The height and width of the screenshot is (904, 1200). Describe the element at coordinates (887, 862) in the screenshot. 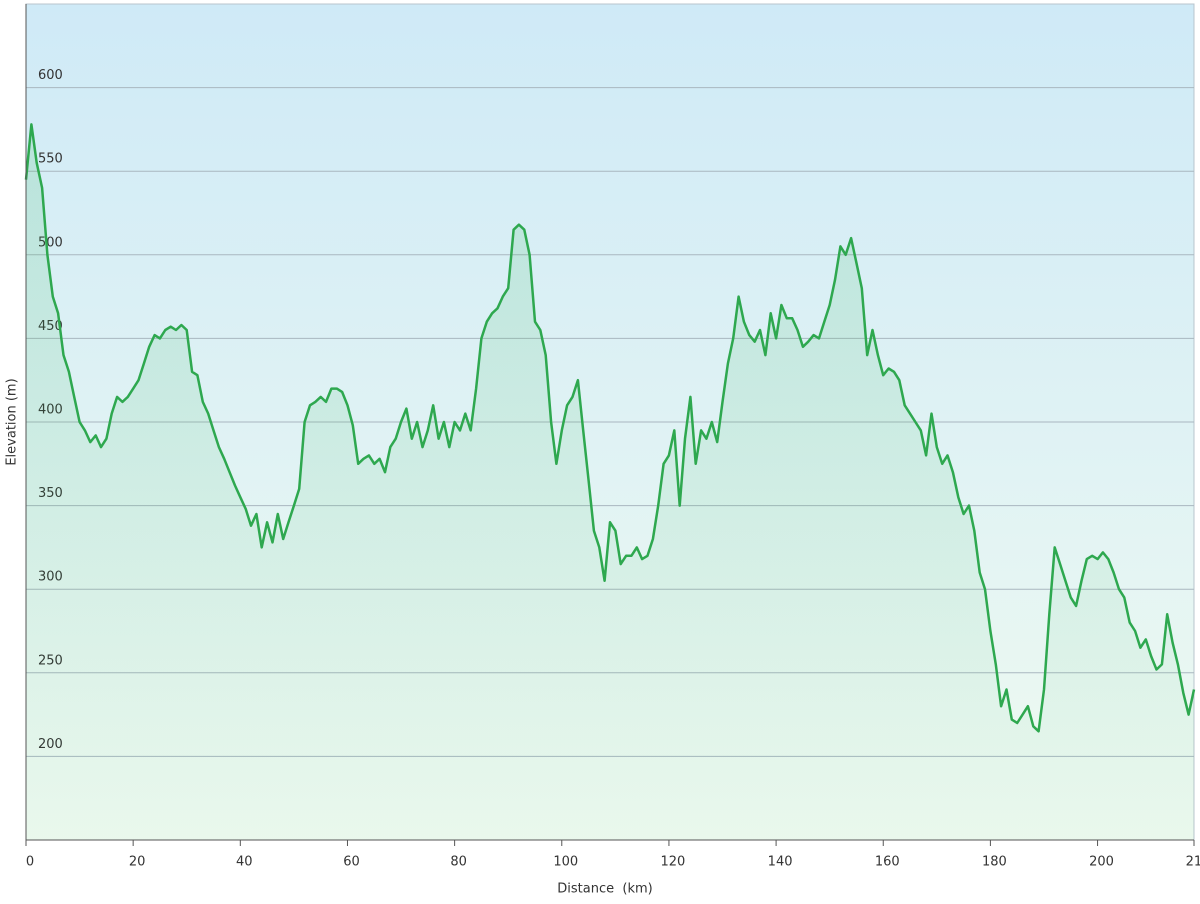

I see `x-tick-label: 160` at that location.